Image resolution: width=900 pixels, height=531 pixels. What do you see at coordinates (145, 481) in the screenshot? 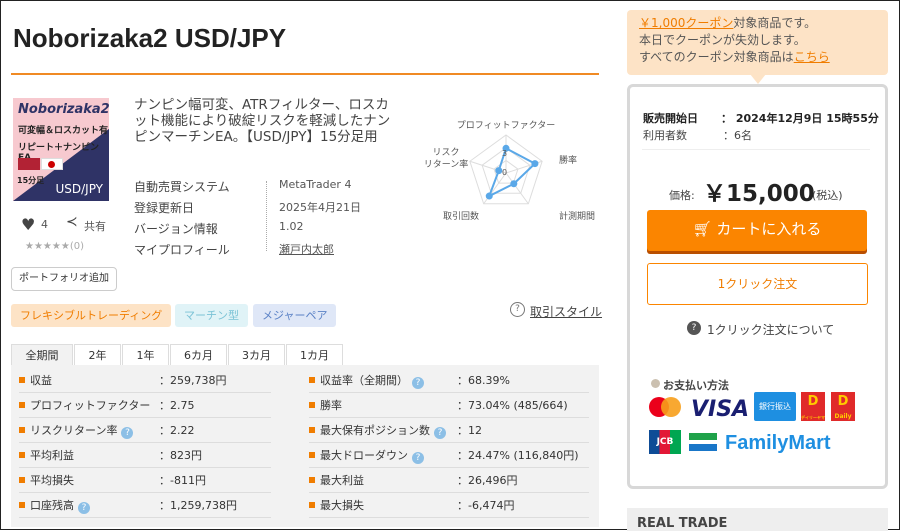
I see `stat-row: 平均損失 ：-811円` at bounding box center [145, 481].